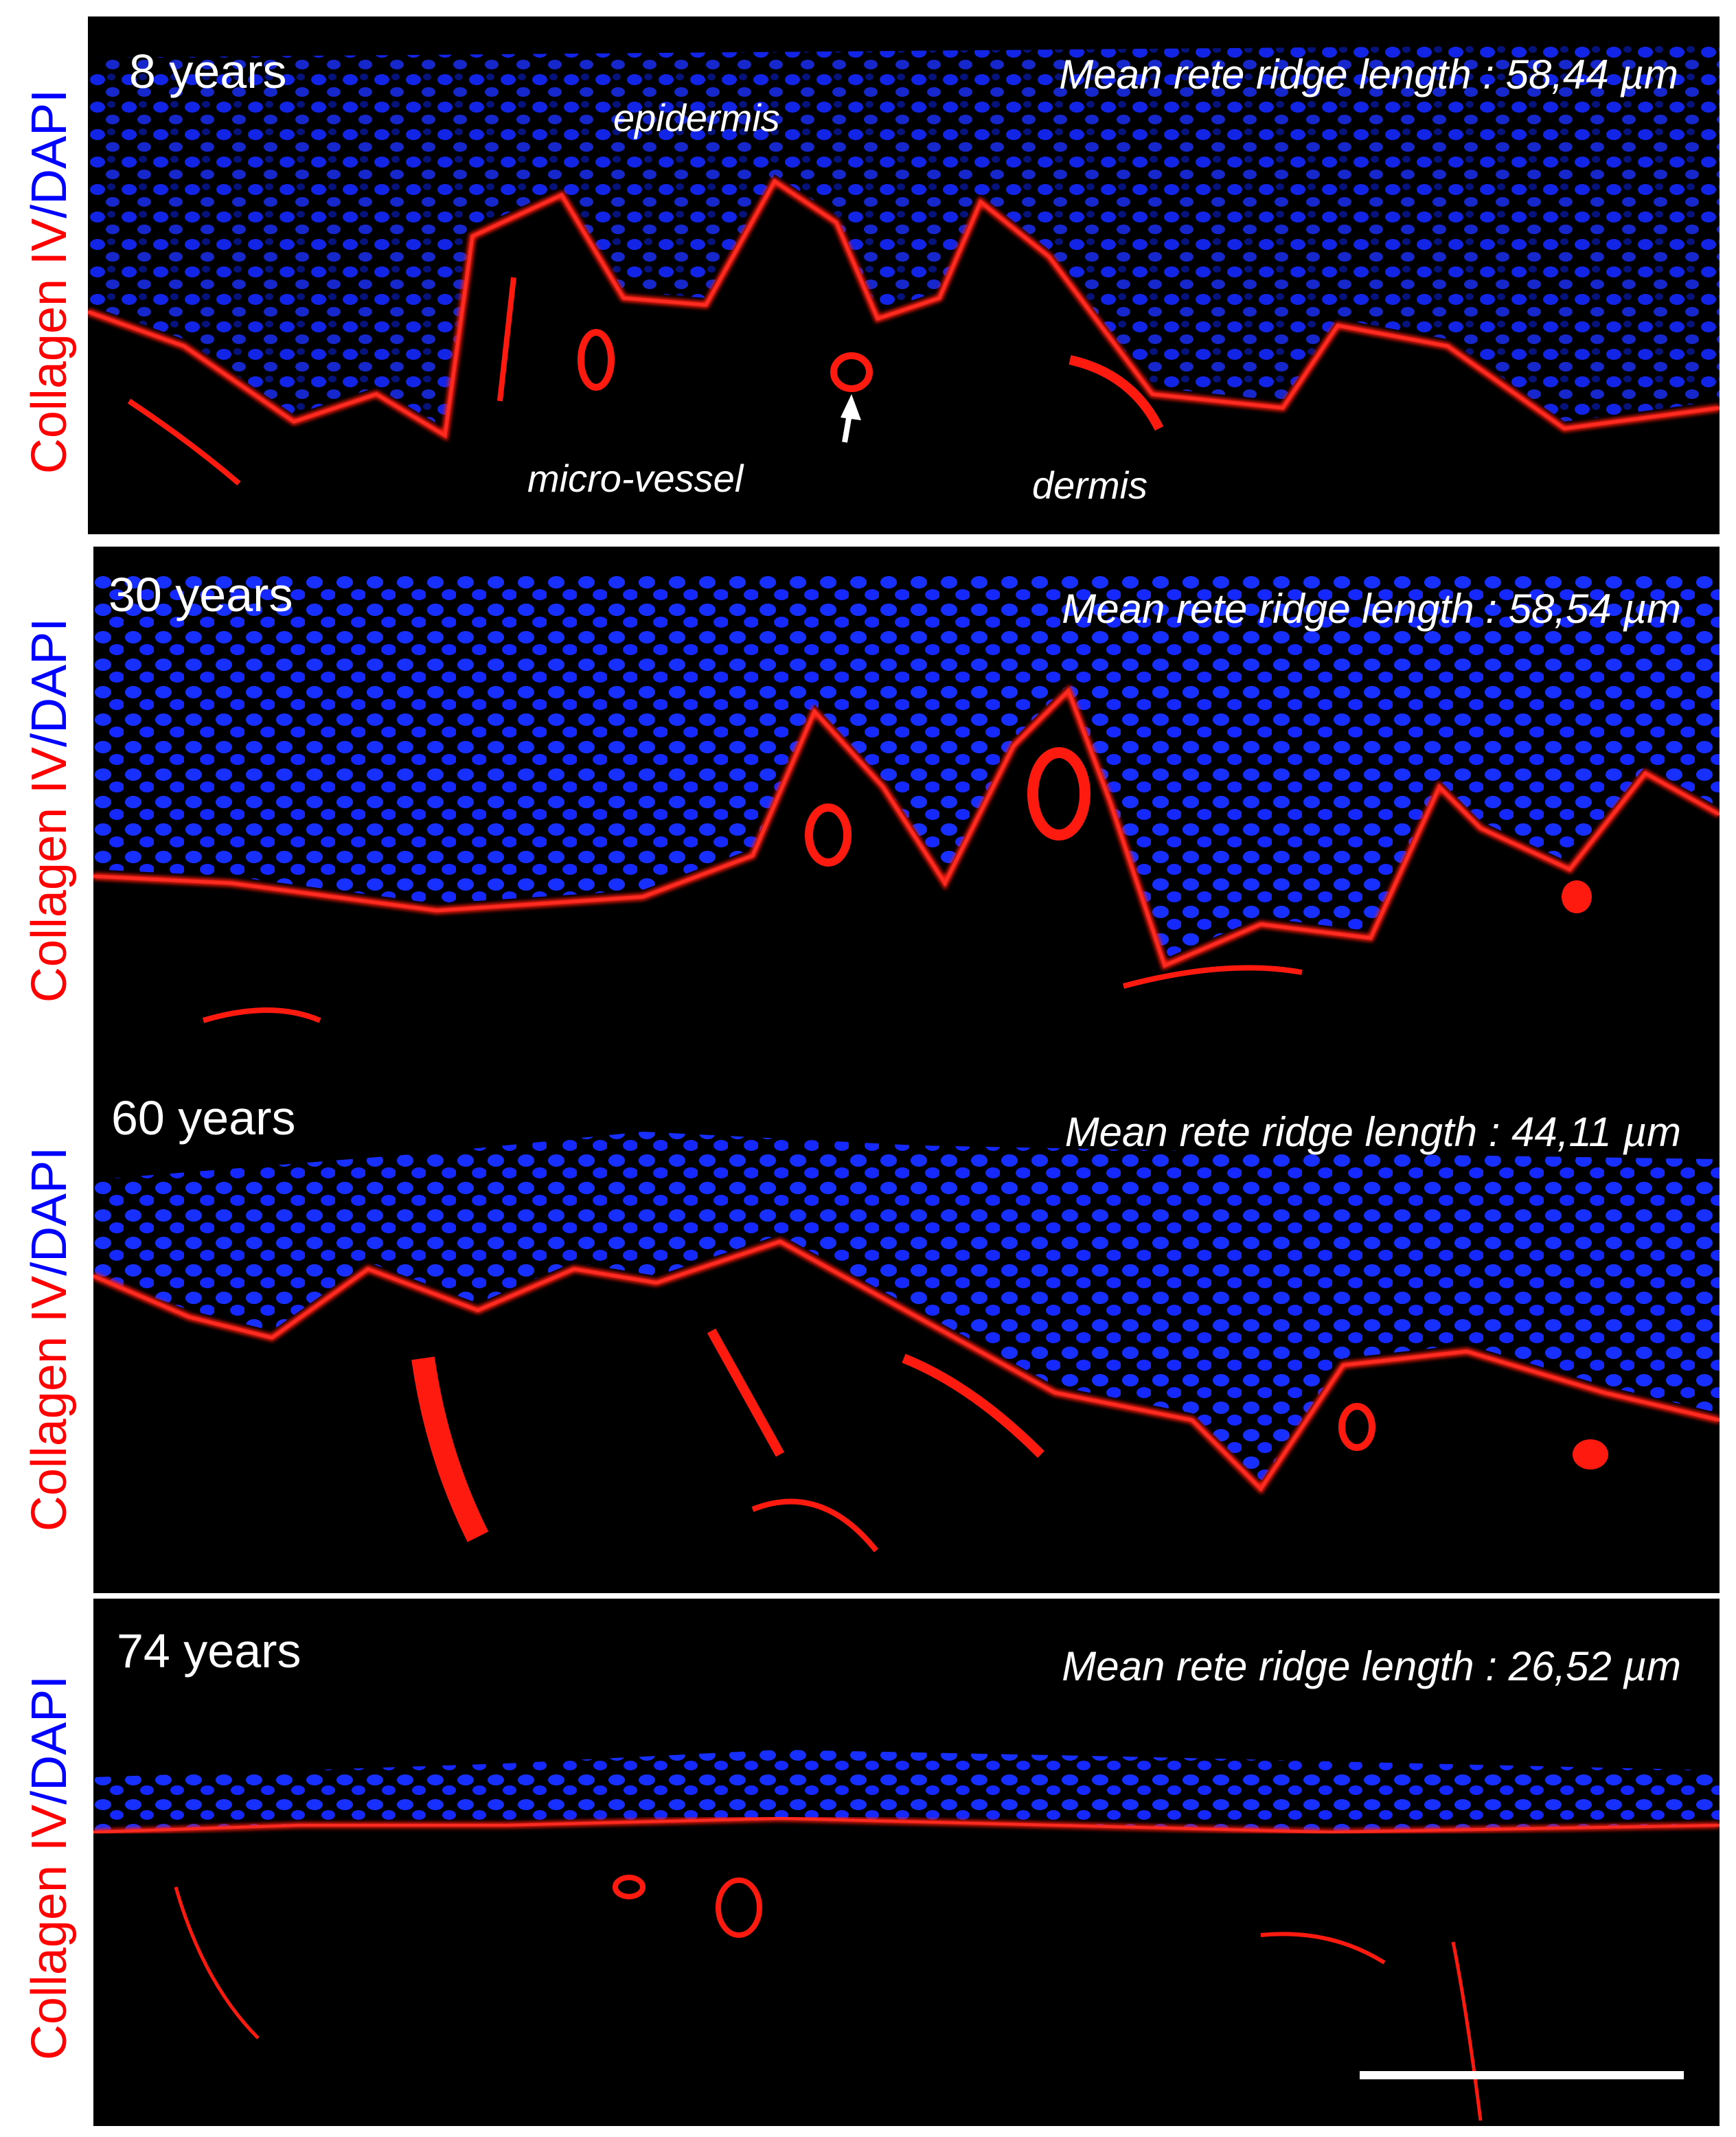 The image size is (1736, 2137). I want to click on side-label-panel-2: Collagen IV/DAPI, so click(50, 810).